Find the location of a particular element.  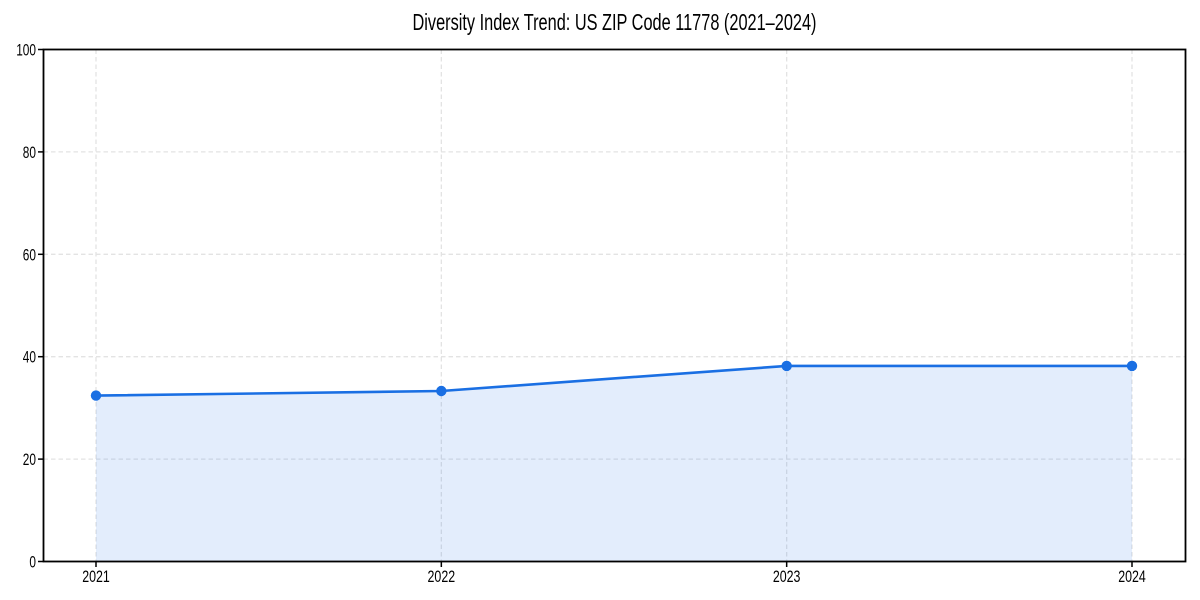

data-point-2023 is located at coordinates (786, 366).